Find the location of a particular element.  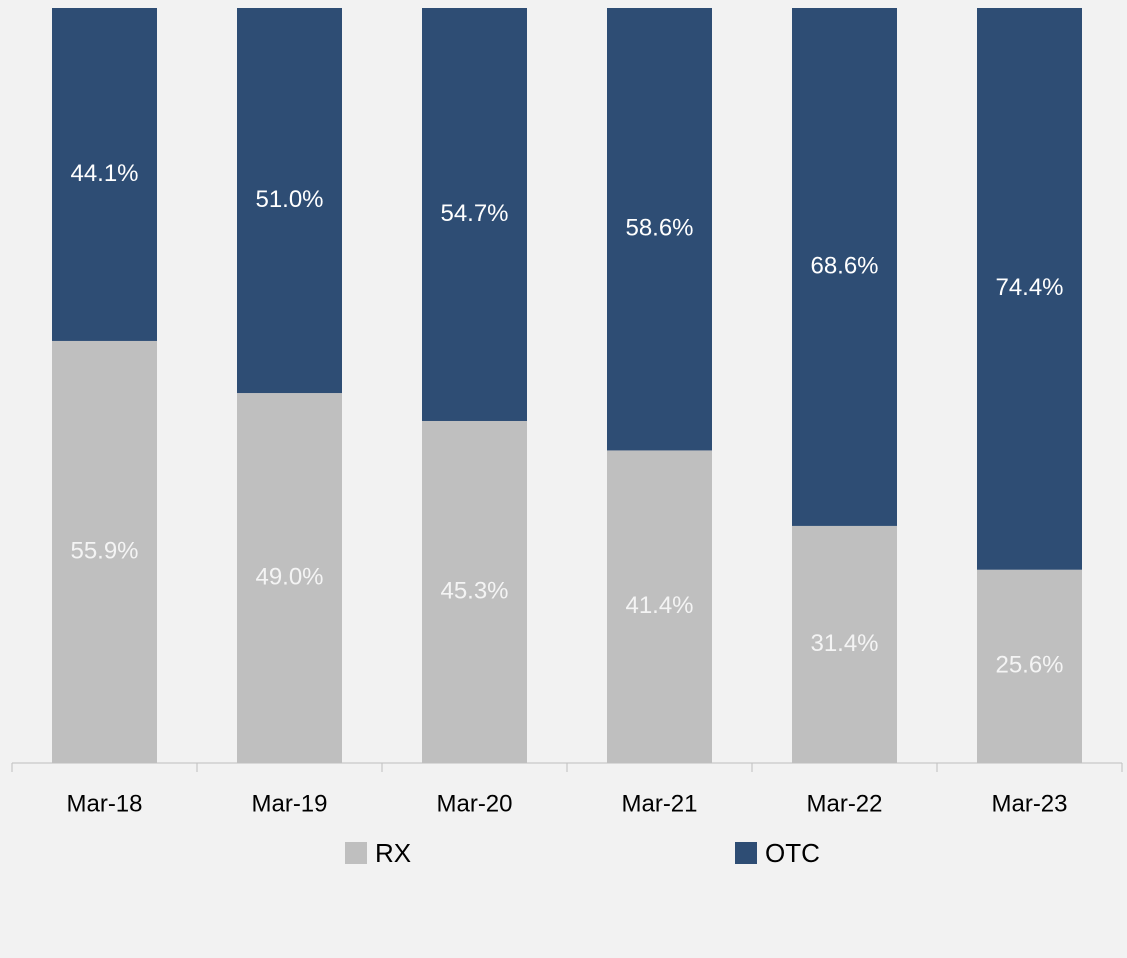

data-label: 74.4% is located at coordinates (1029, 287).